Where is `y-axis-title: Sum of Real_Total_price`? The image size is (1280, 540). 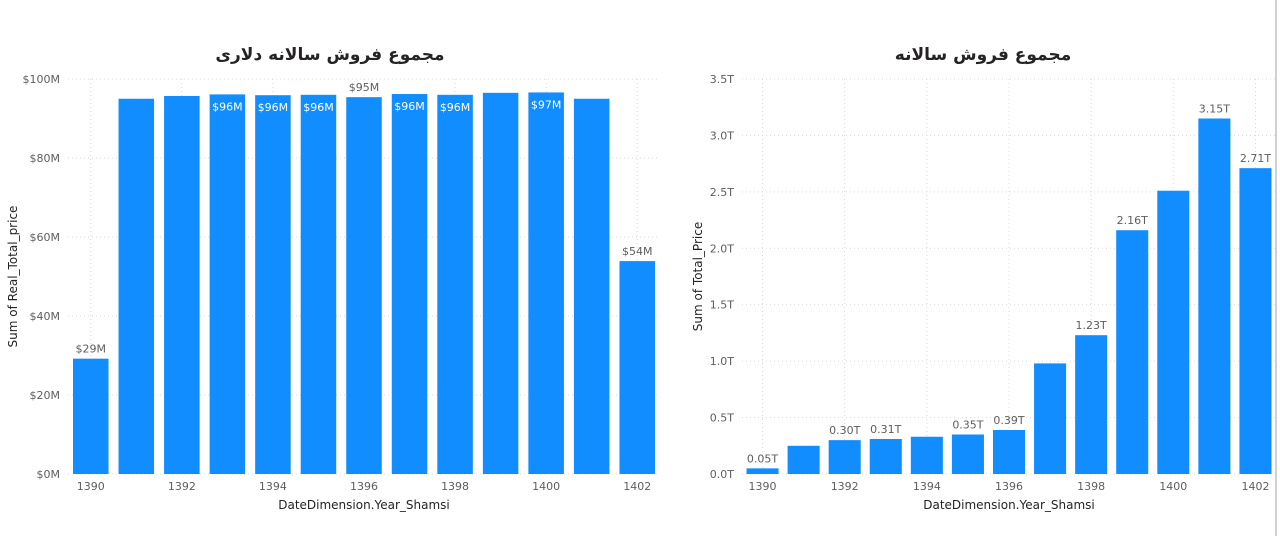 y-axis-title: Sum of Real_Total_price is located at coordinates (13, 277).